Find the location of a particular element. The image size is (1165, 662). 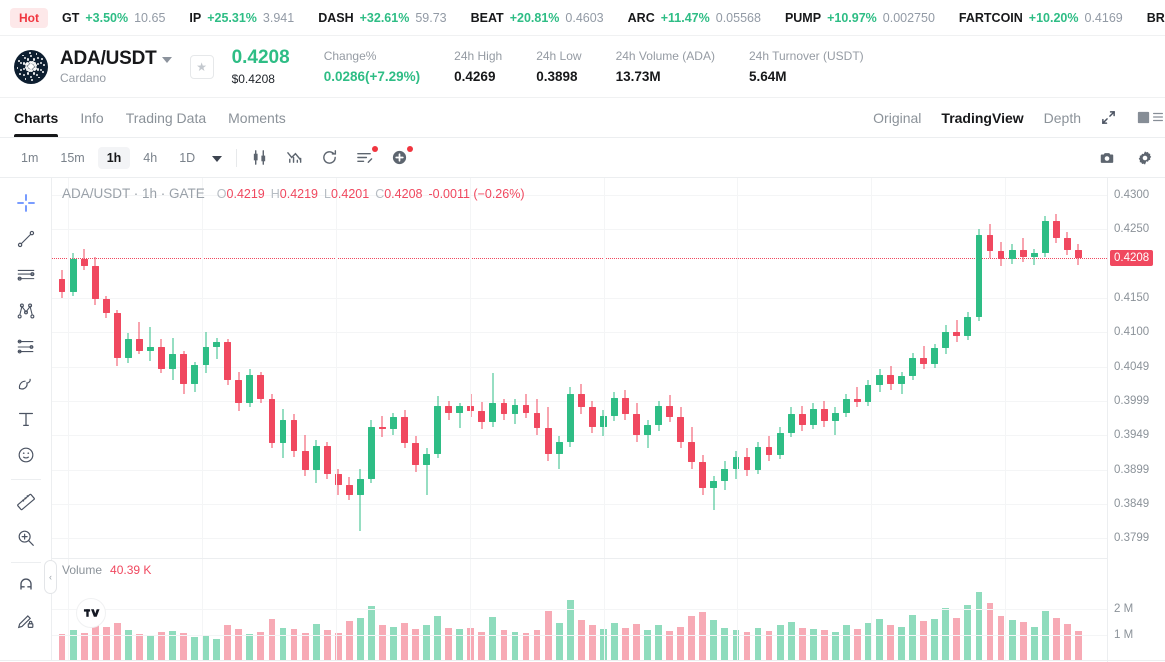

emoji-tool-icon is located at coordinates (26, 455).